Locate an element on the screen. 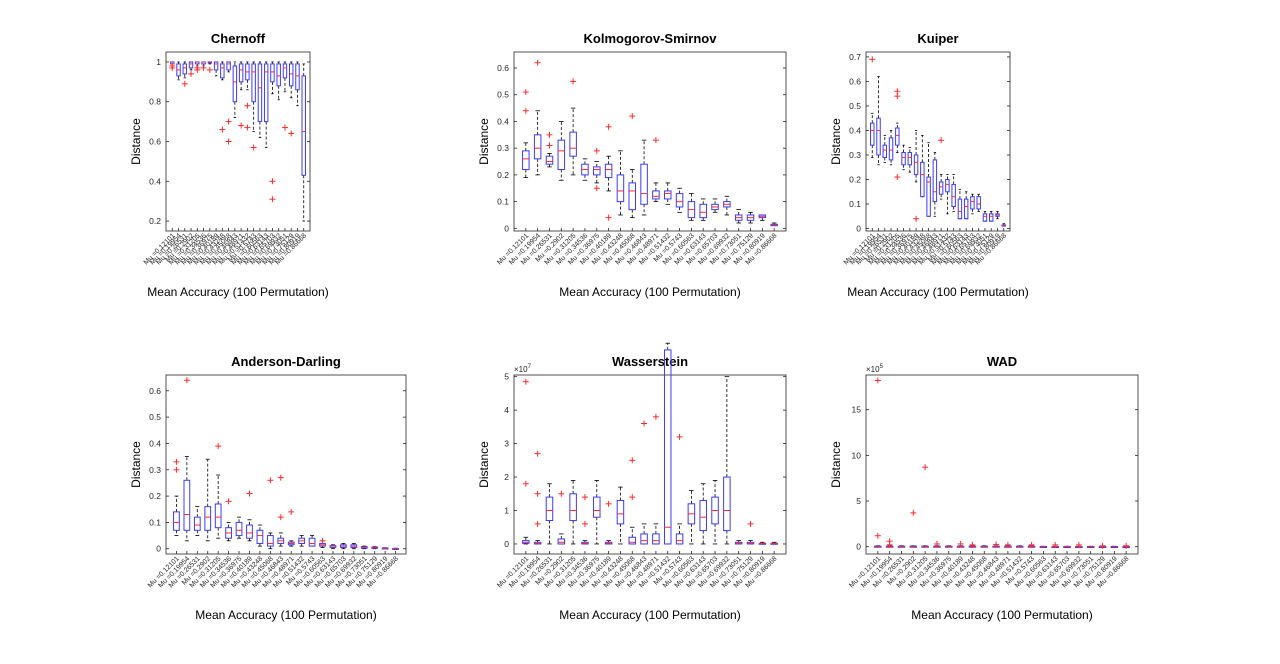  y-exponent-label: ×105 is located at coordinates (875, 369).